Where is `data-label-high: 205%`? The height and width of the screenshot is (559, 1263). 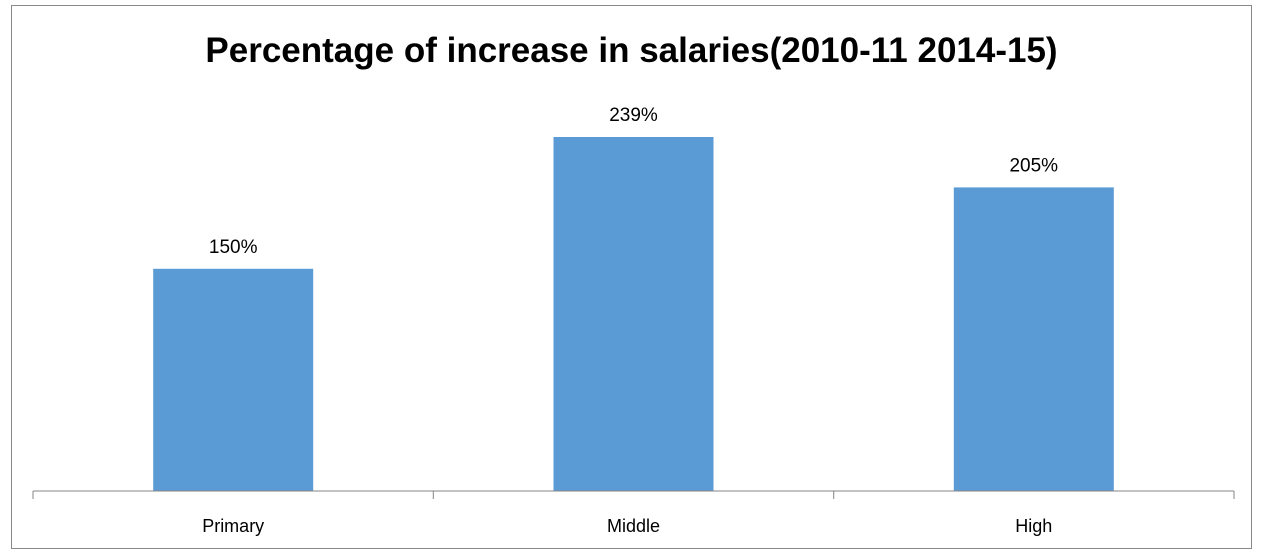 data-label-high: 205% is located at coordinates (1033, 165).